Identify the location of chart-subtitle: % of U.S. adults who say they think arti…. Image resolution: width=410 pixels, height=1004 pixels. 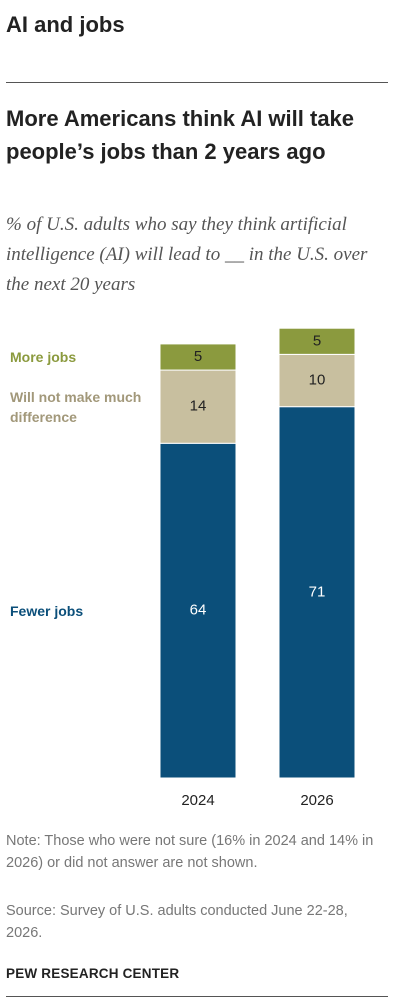
(187, 254).